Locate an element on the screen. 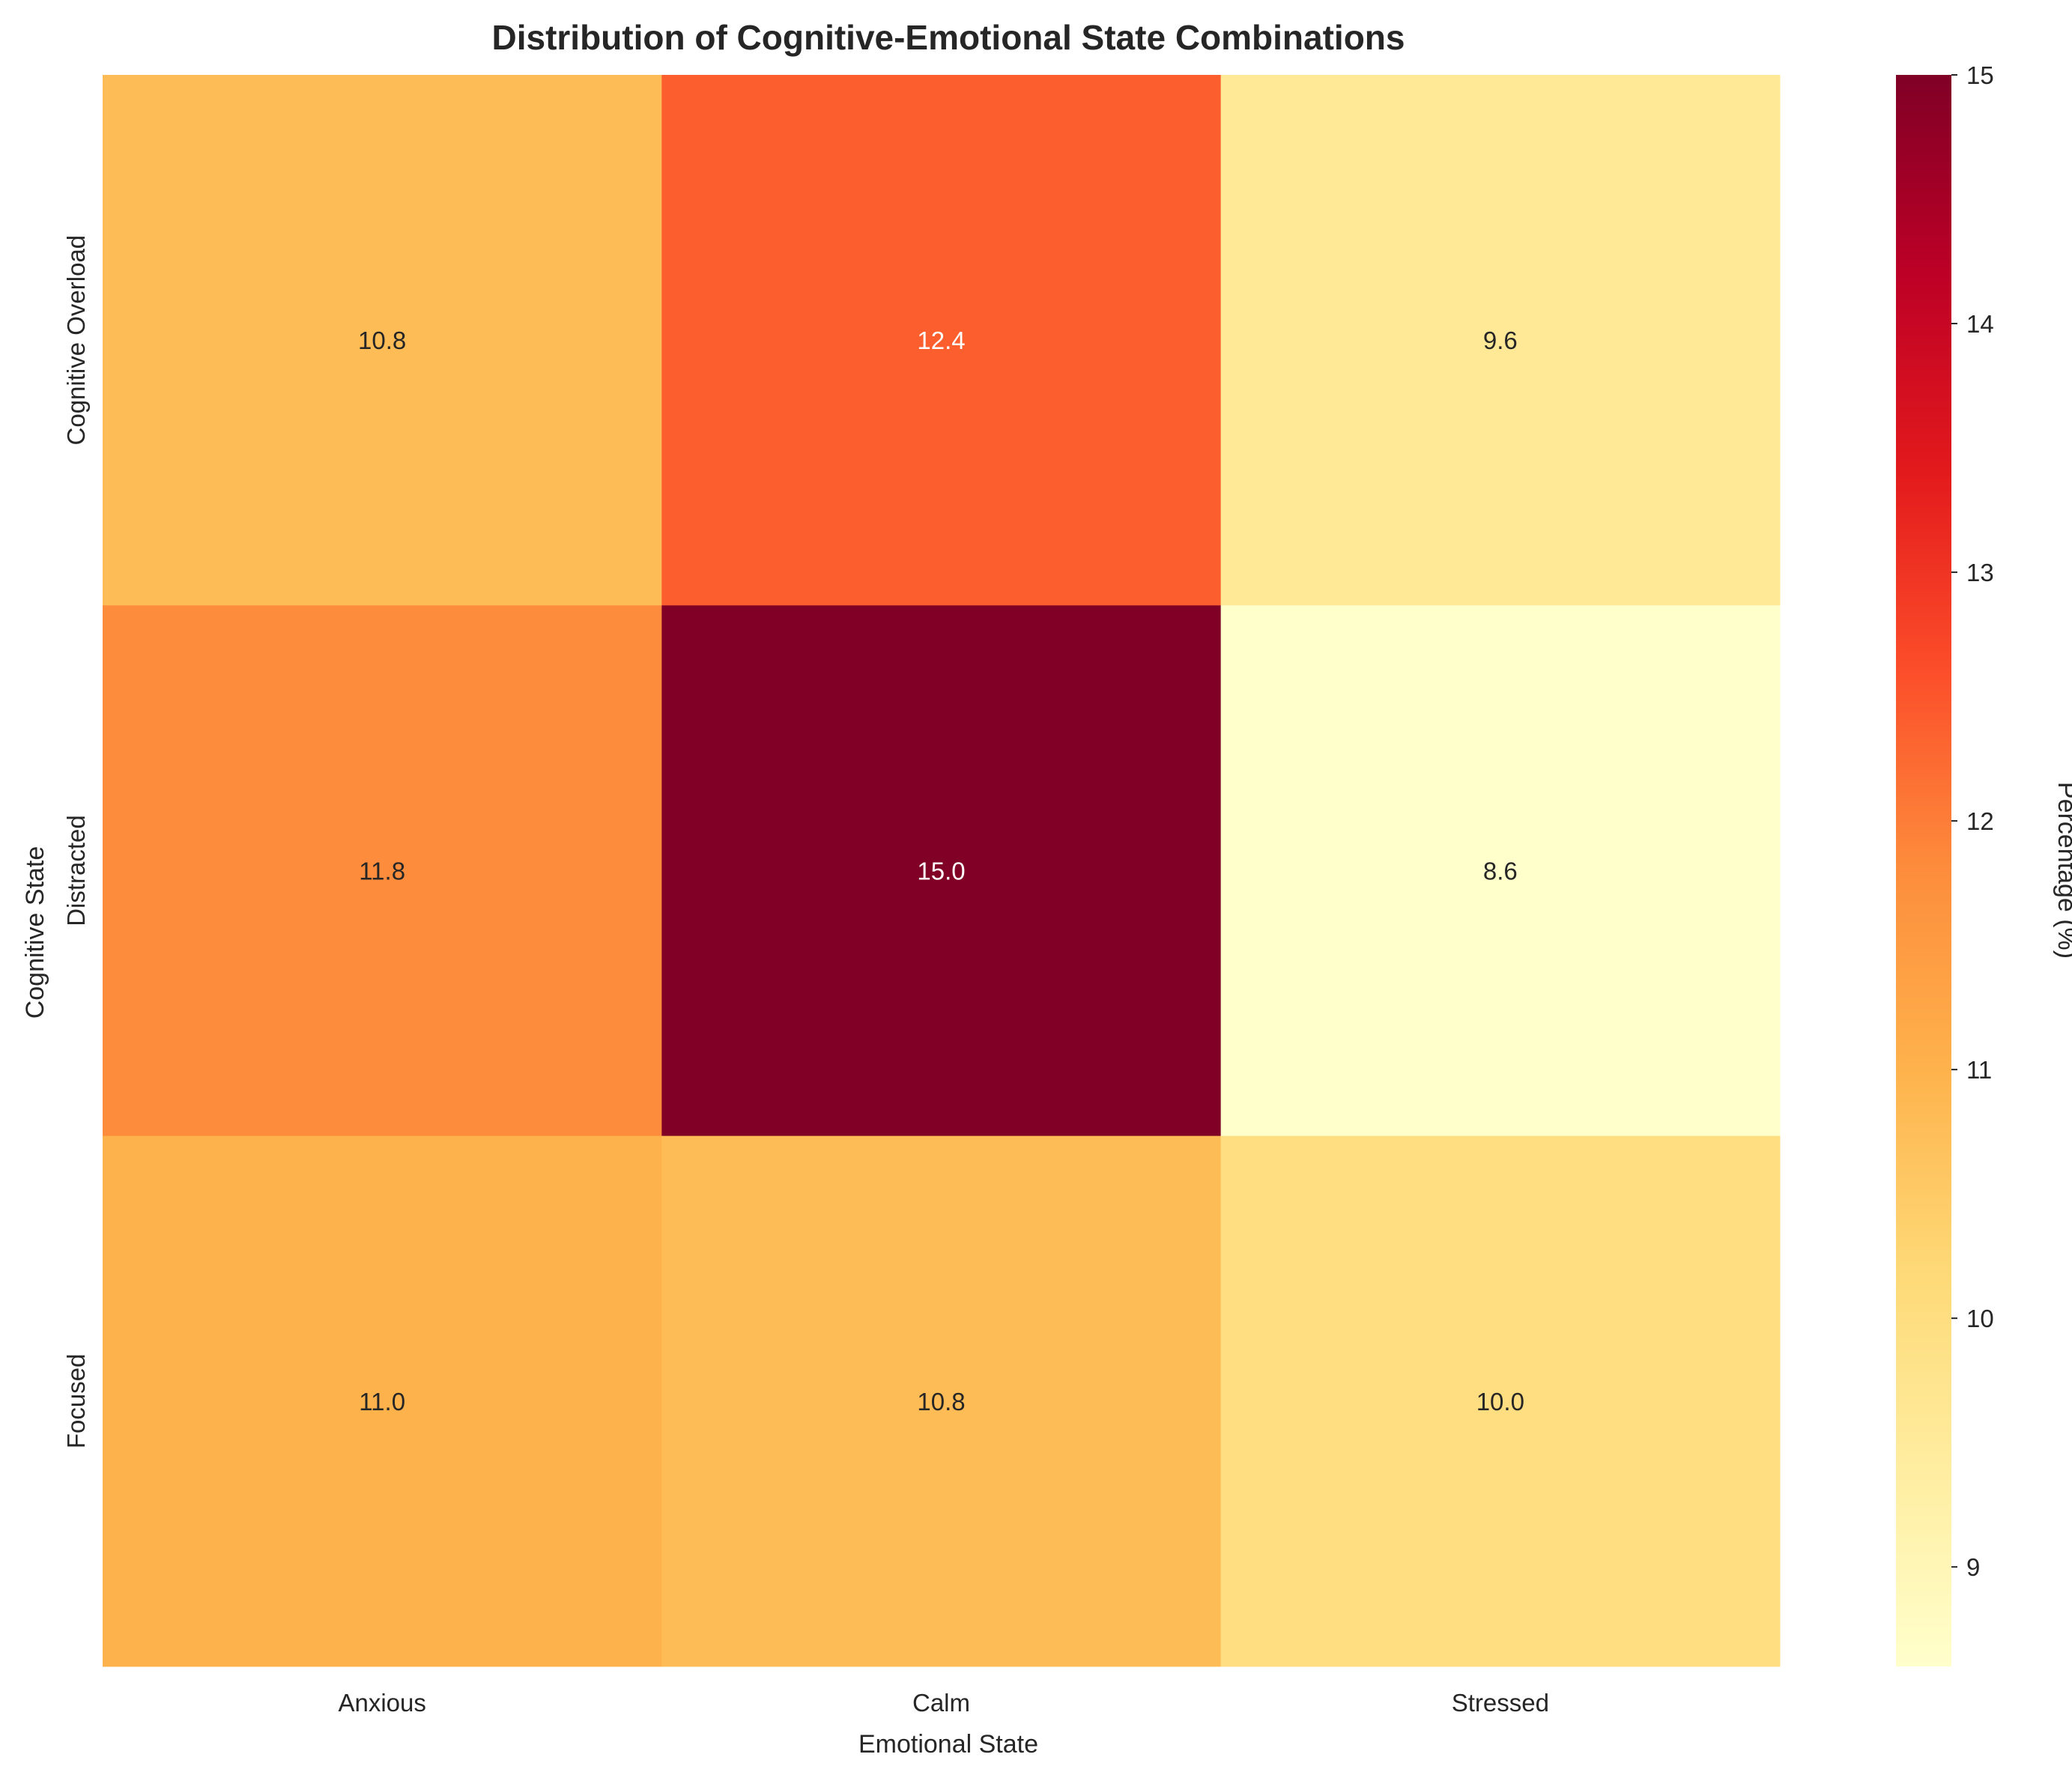 The image size is (2072, 1769). cell-value-label: 9.6 is located at coordinates (1501, 340).